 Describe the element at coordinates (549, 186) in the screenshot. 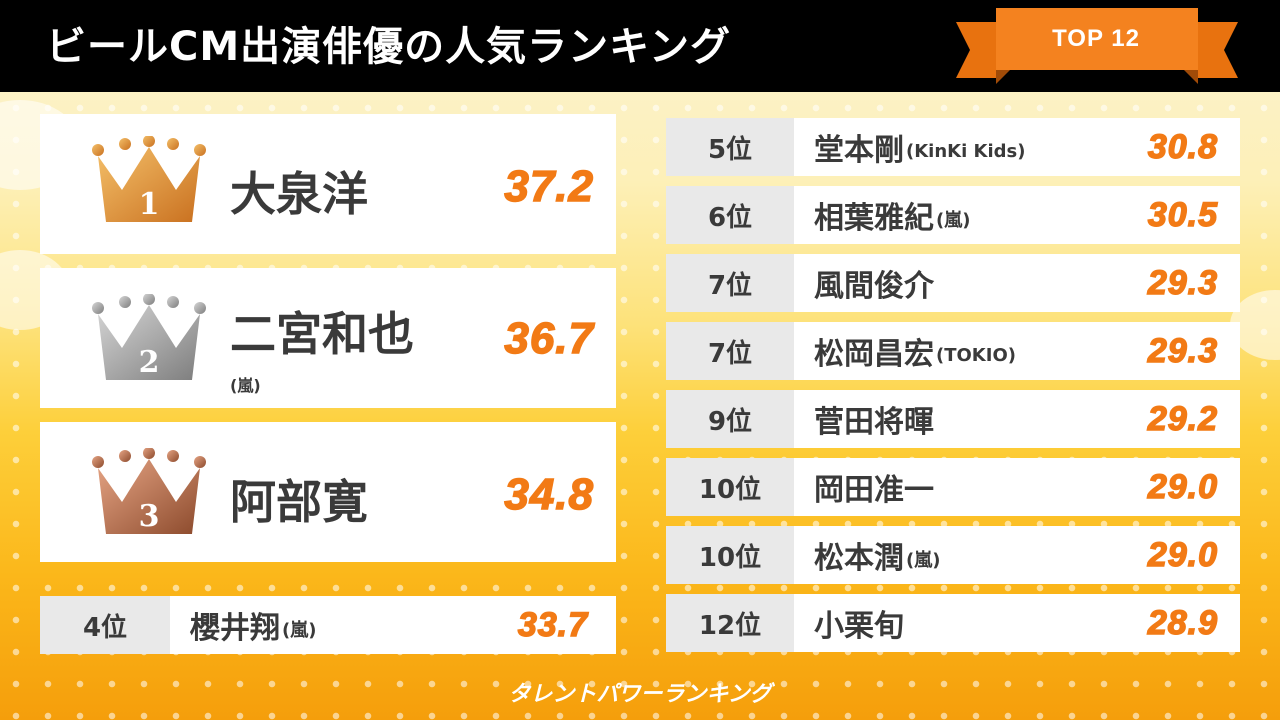

I see `rank-1-score: 37.2` at that location.